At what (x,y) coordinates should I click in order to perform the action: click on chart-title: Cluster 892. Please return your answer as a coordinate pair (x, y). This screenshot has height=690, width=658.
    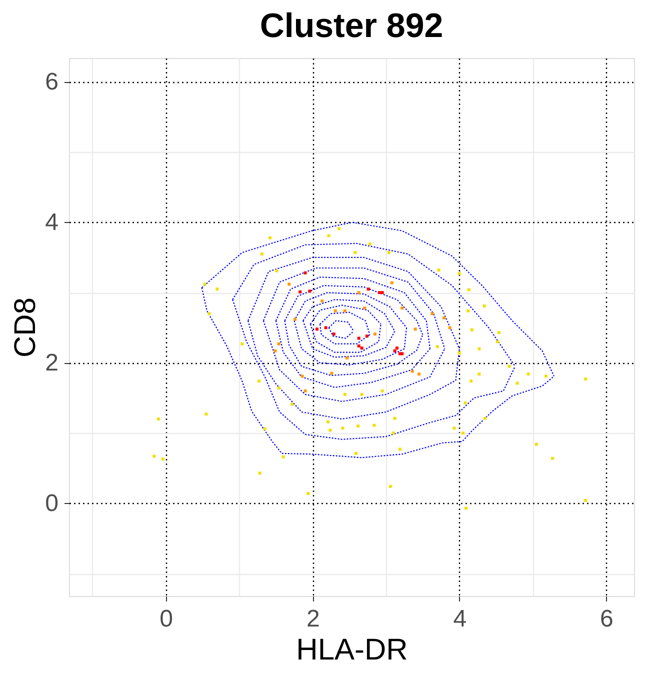
    Looking at the image, I should click on (352, 26).